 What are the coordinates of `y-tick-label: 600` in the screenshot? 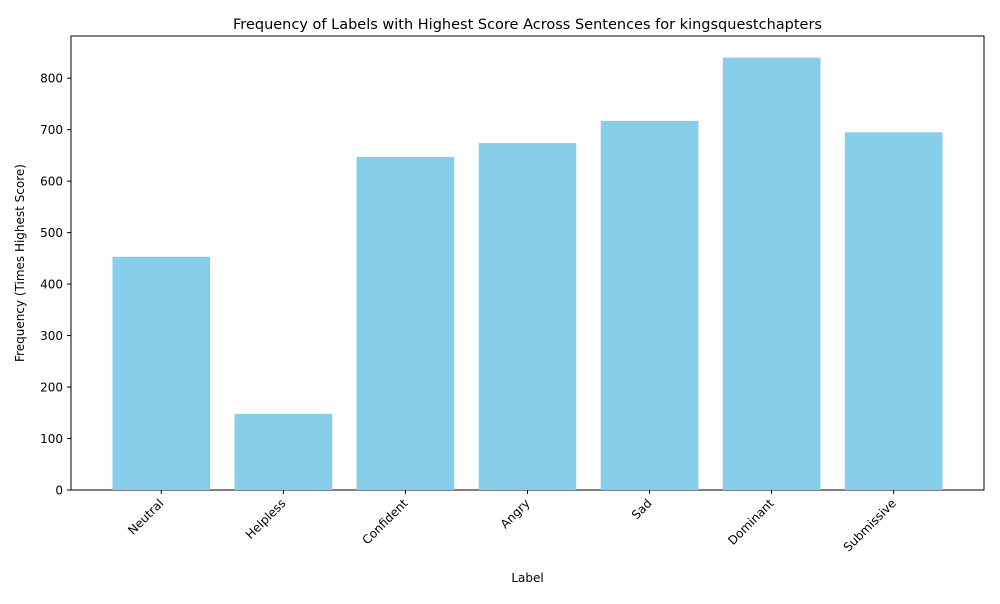 It's located at (51, 182).